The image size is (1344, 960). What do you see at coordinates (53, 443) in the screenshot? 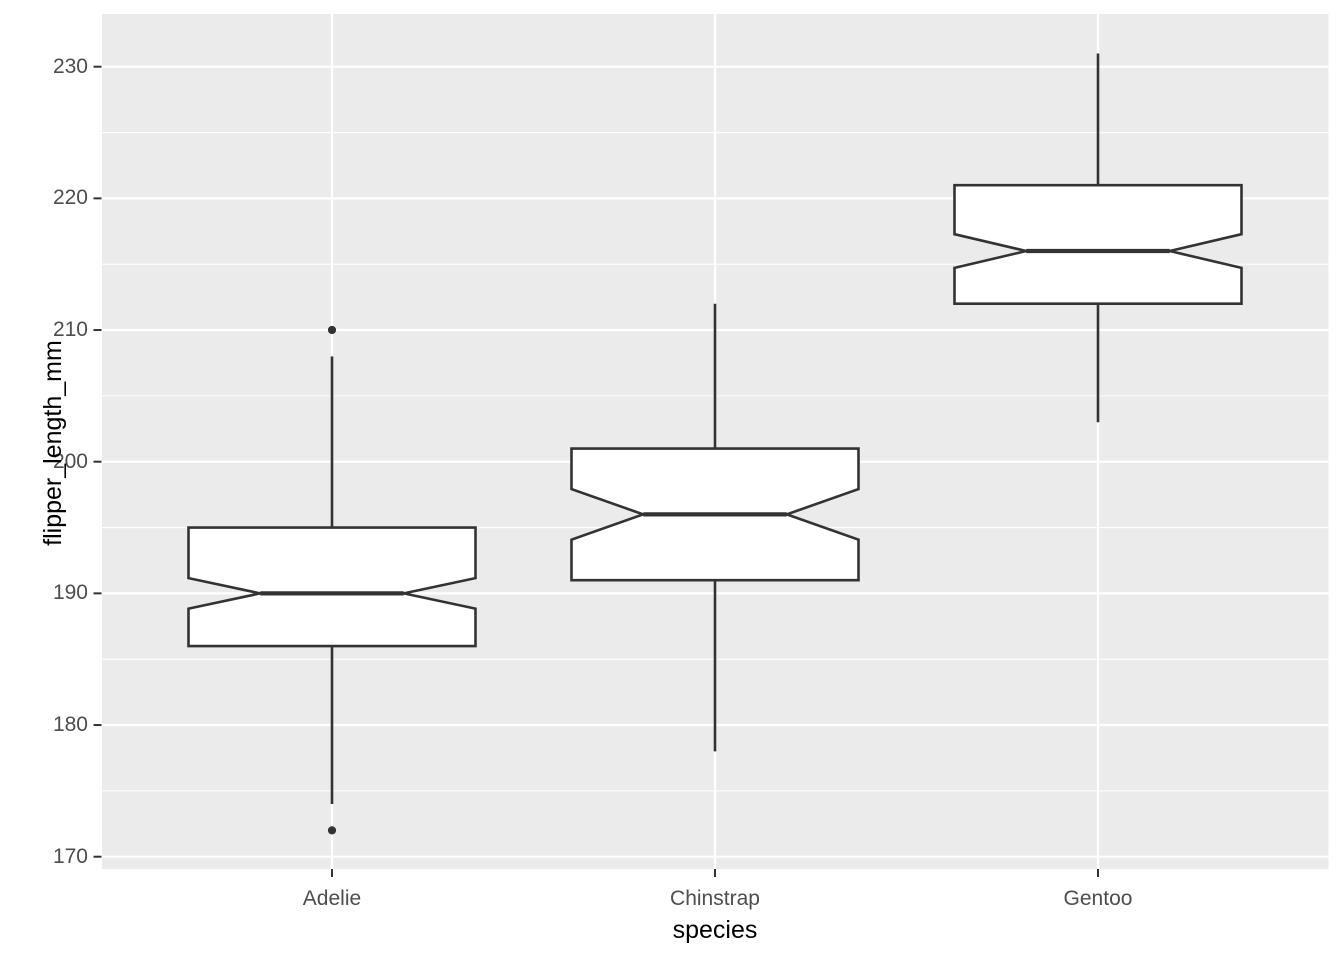
I see `y-axis-title: flipper_length_mm` at bounding box center [53, 443].